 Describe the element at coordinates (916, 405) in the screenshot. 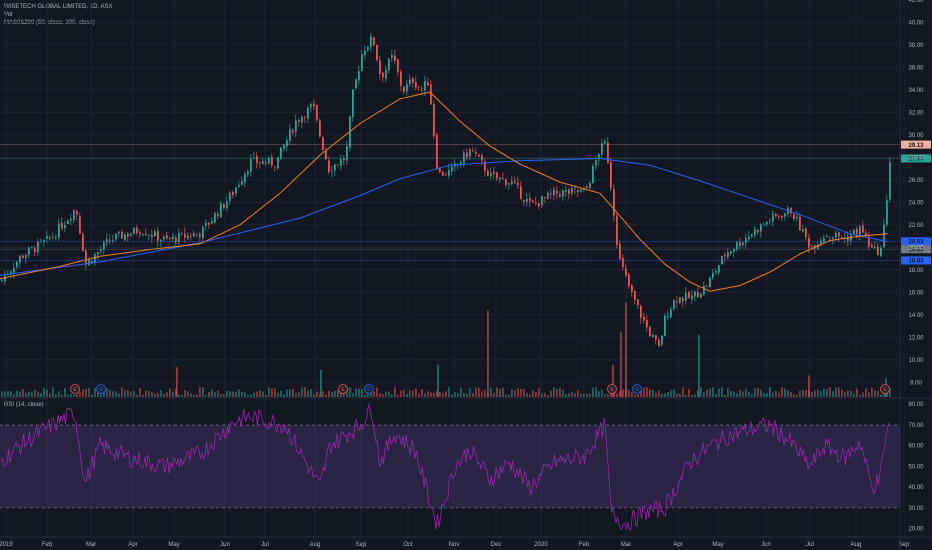

I see `rsi-tick-label: 80.00` at that location.